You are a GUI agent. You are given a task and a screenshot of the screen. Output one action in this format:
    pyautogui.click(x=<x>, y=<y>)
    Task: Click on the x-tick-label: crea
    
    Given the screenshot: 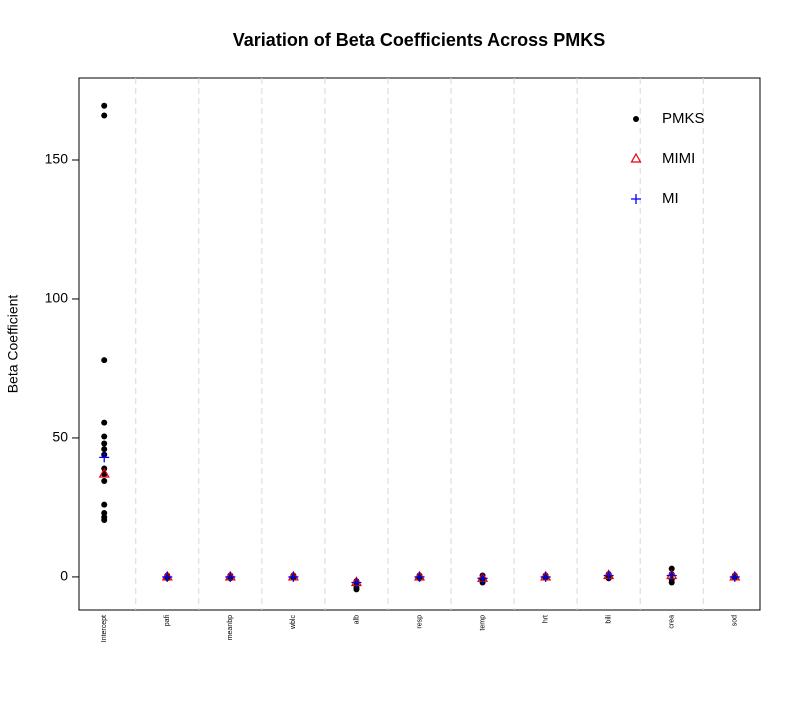 What is the action you would take?
    pyautogui.click(x=672, y=622)
    